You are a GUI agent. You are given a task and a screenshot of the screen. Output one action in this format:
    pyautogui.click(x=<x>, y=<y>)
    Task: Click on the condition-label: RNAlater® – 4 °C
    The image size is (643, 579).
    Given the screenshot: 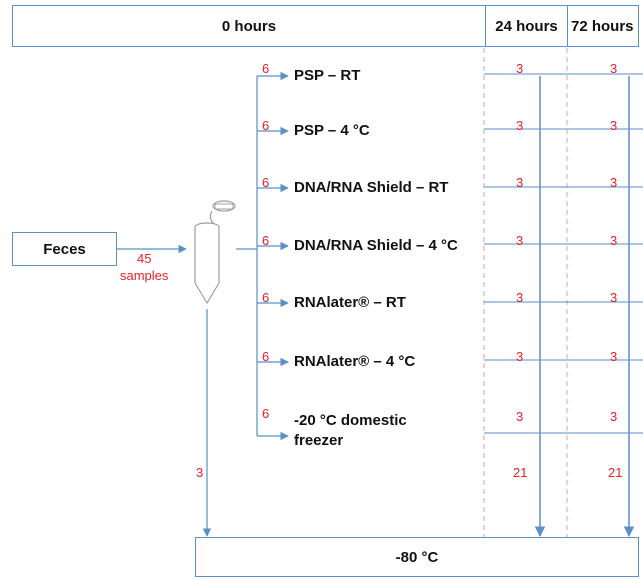 What is the action you would take?
    pyautogui.click(x=355, y=361)
    